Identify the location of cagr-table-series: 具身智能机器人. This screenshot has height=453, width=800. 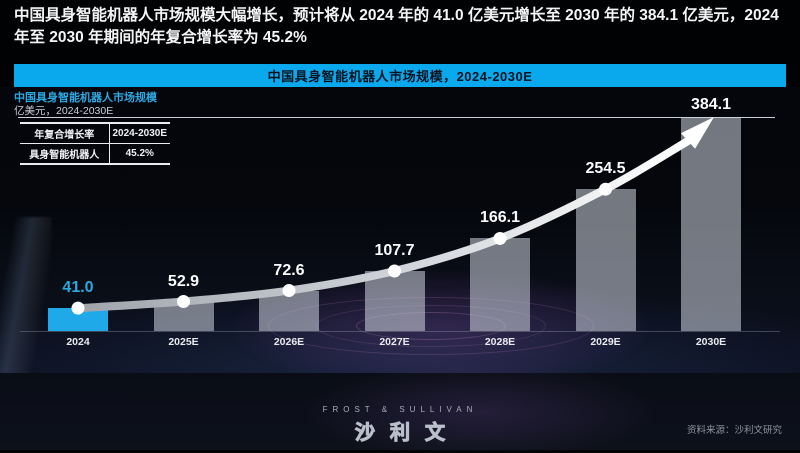
(65, 153).